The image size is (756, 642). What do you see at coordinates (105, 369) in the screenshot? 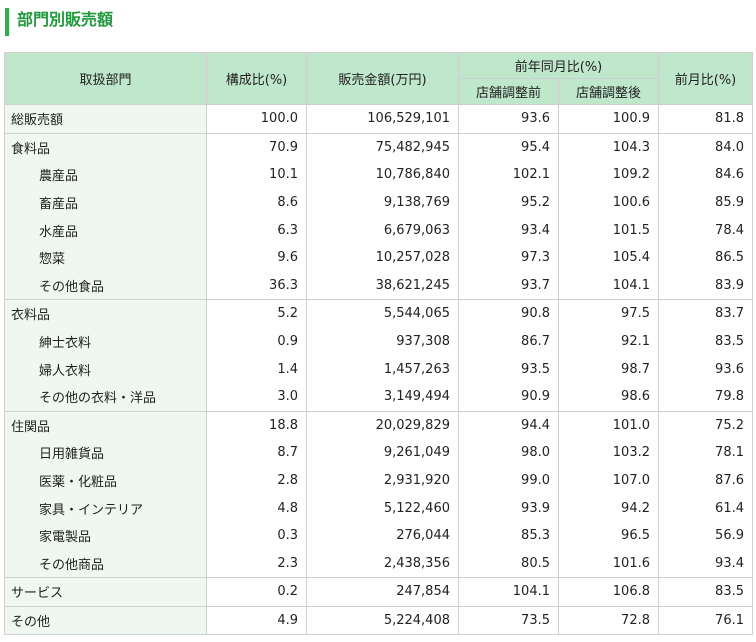
I see `dept-cell: 婦人衣料` at bounding box center [105, 369].